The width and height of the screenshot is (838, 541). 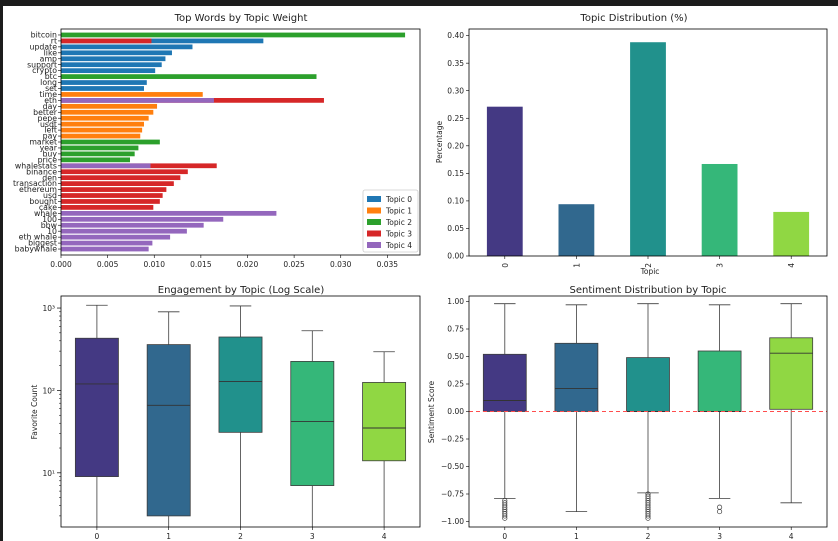 What do you see at coordinates (49, 153) in the screenshot?
I see `word-tick-label: buy` at bounding box center [49, 153].